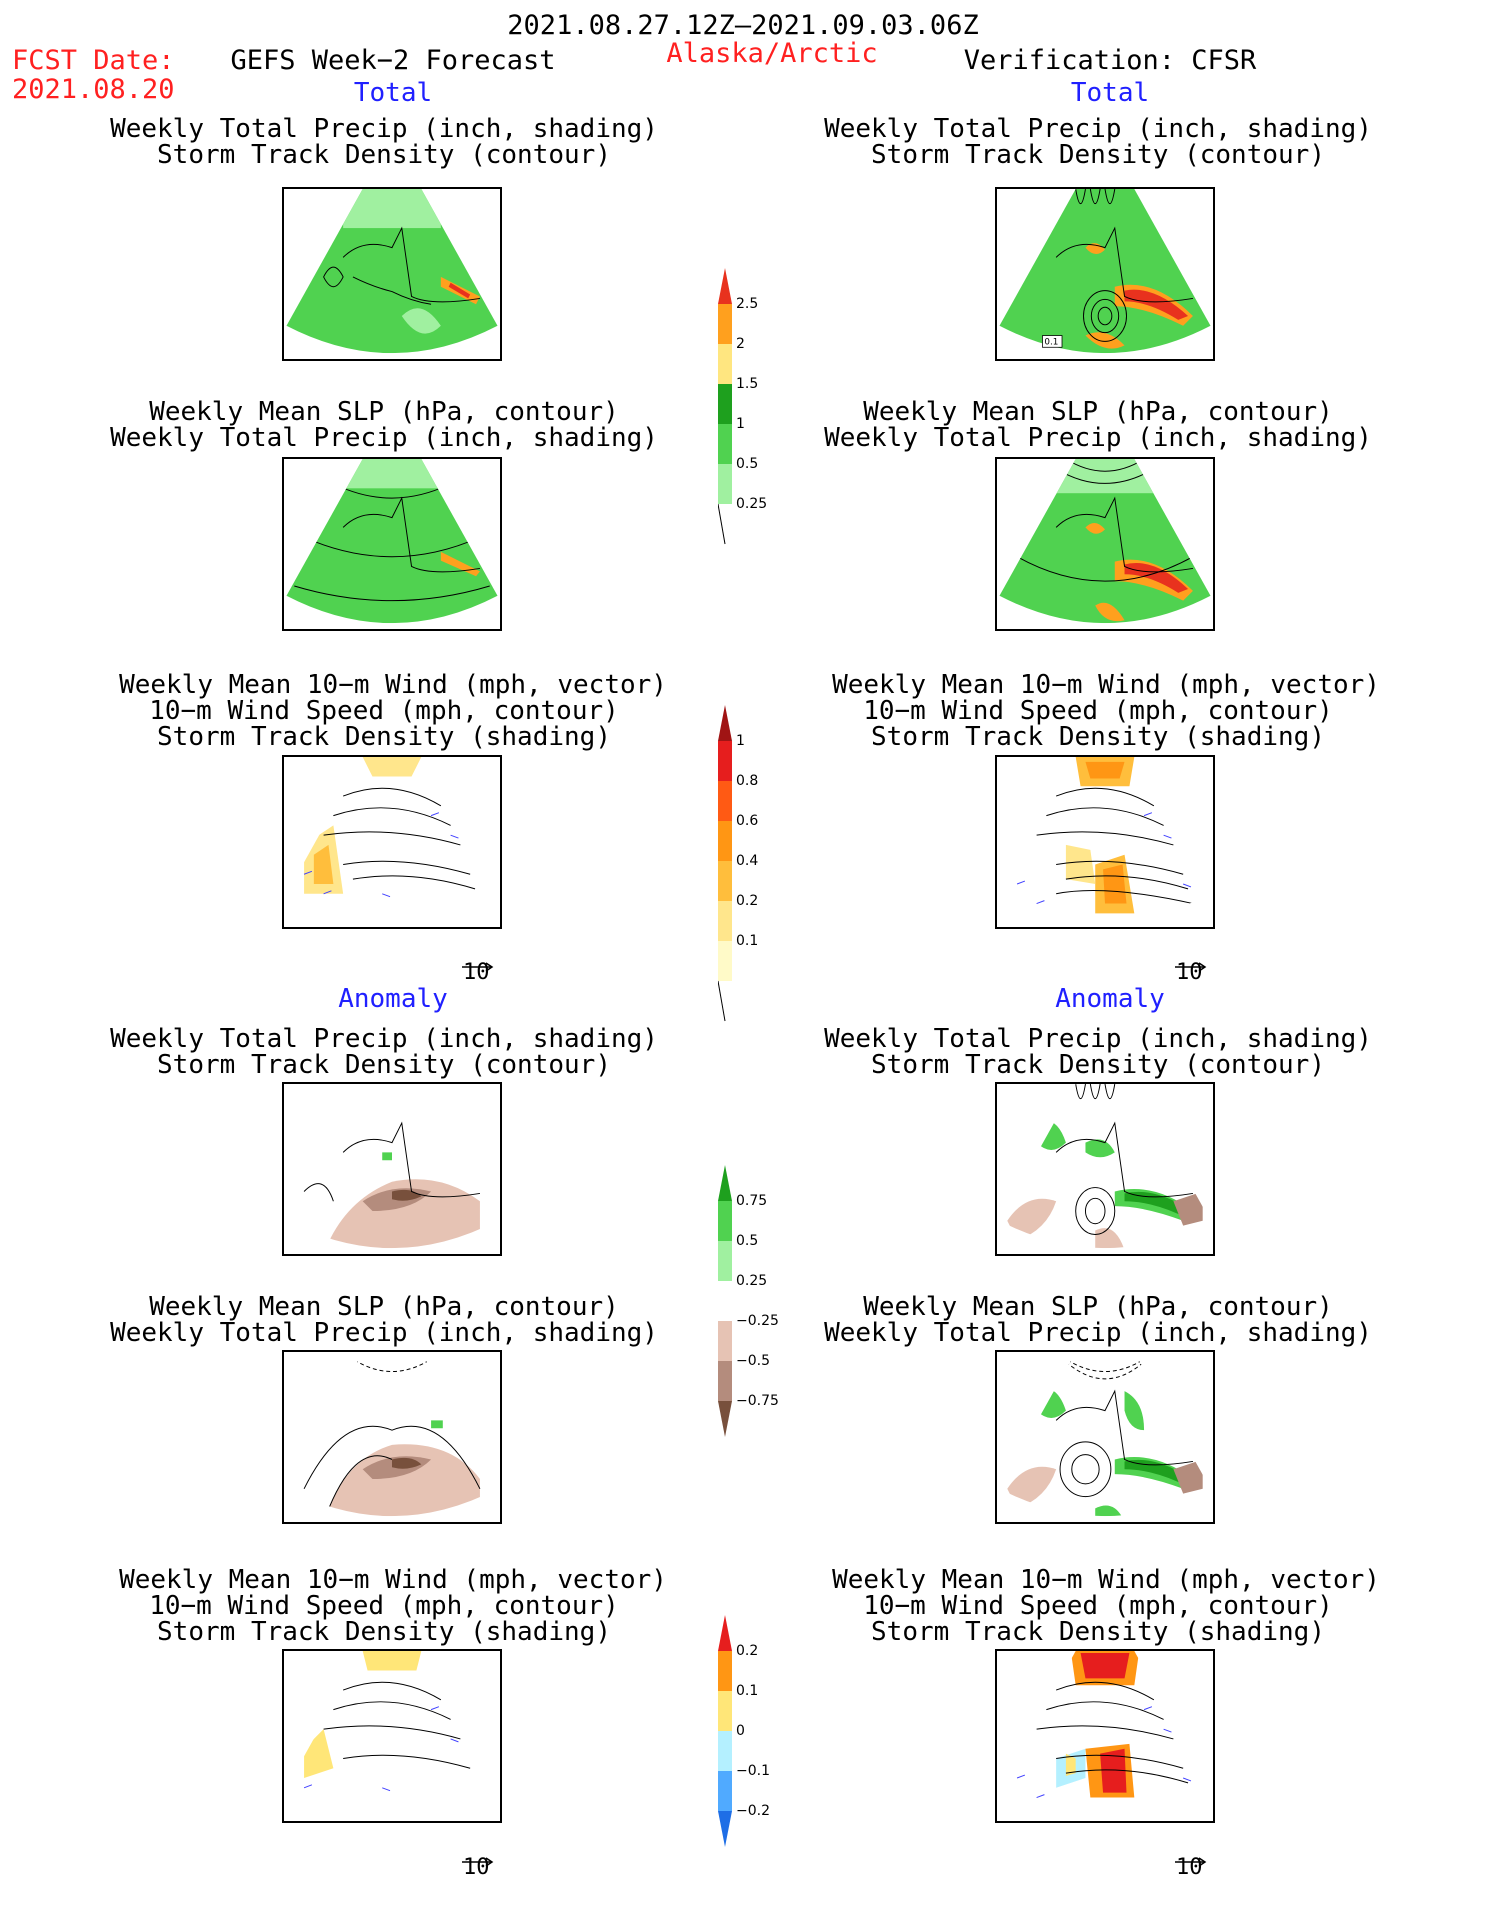 Image resolution: width=1487 pixels, height=1931 pixels. I want to click on section-anomaly-right: Anomaly, so click(1110, 999).